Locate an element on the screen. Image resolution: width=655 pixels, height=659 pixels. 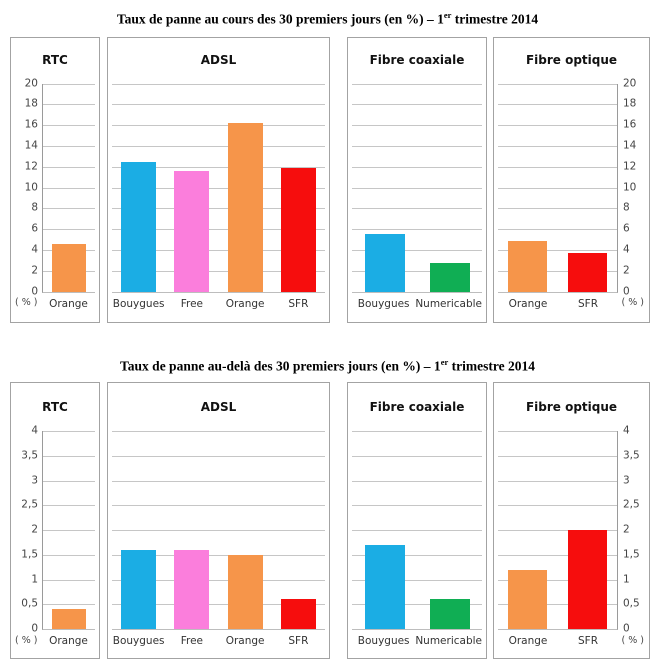
bar-slot-orange is located at coordinates (528, 530).